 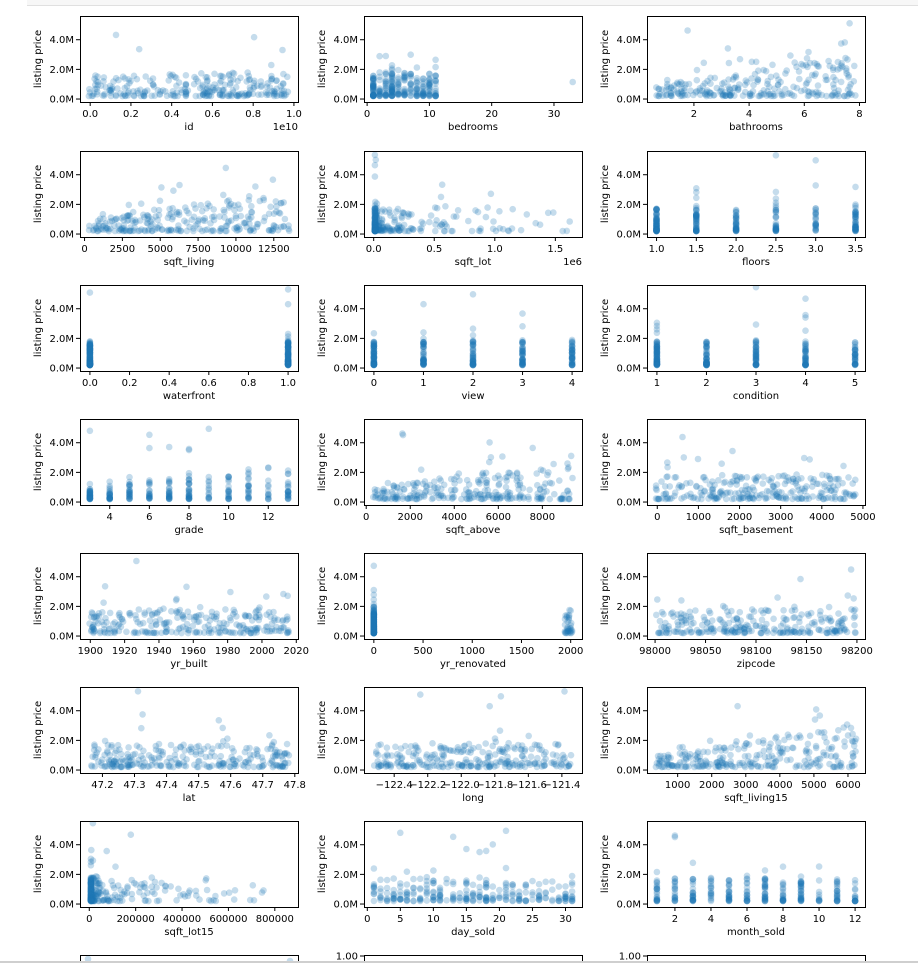 I want to click on x-axis-label: sqft_above, so click(x=473, y=530).